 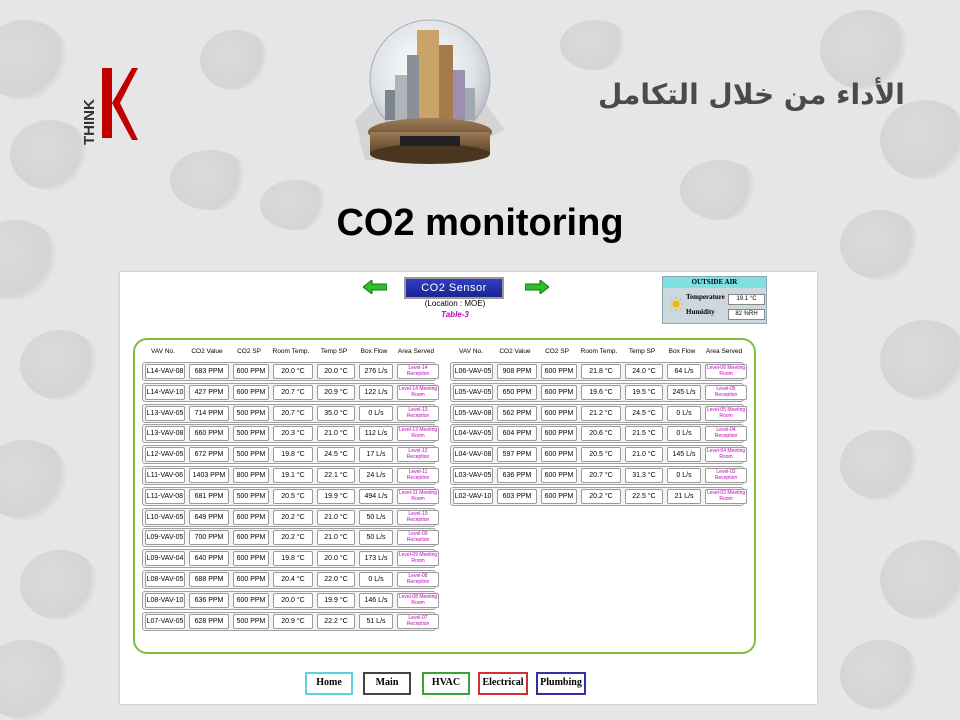 I want to click on arabic-tagline: الأداء من خلال التكامل, so click(x=751, y=94).